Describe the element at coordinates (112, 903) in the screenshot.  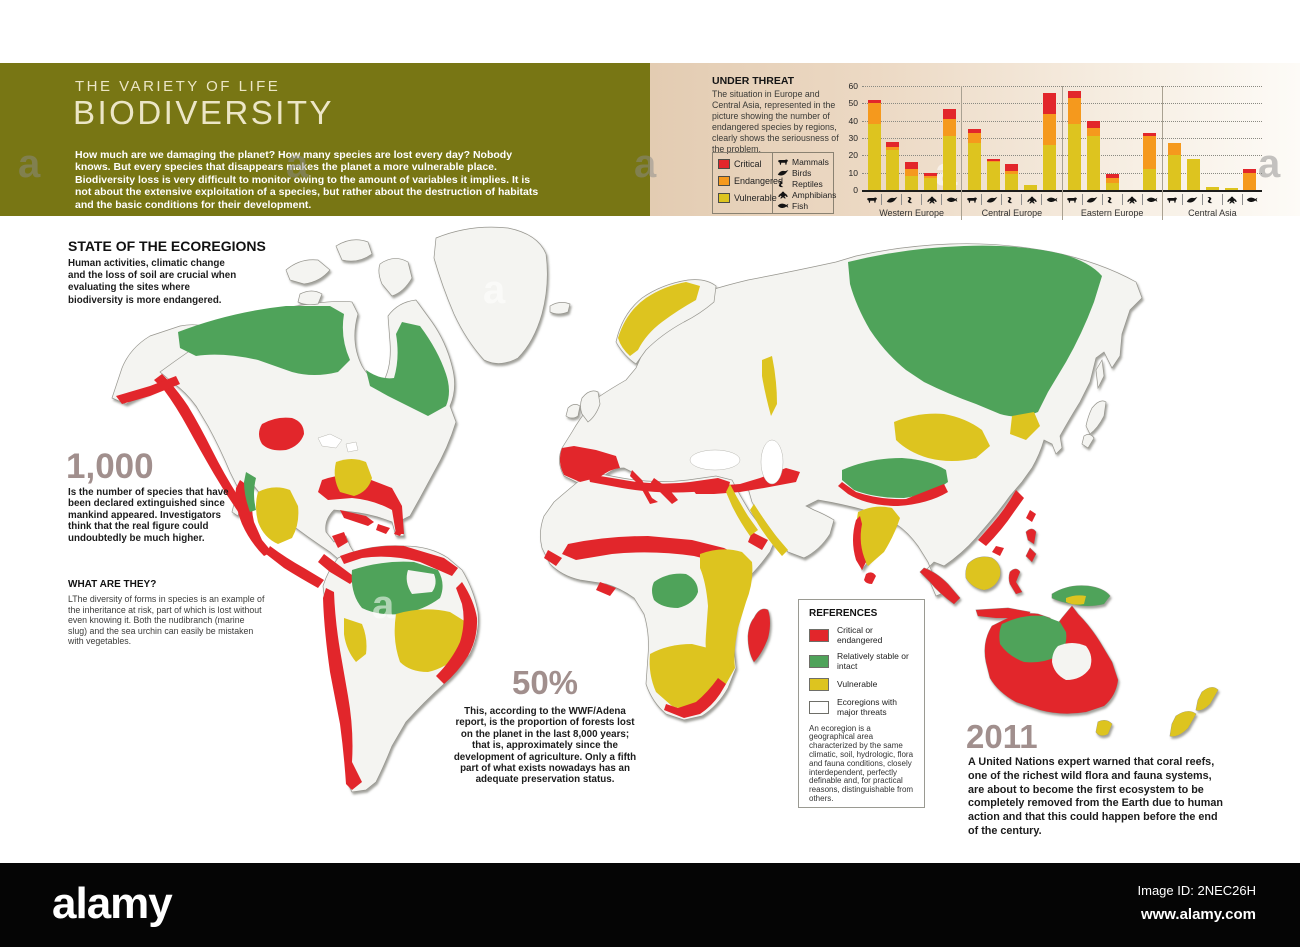
I see `alamy-logo: alamy` at that location.